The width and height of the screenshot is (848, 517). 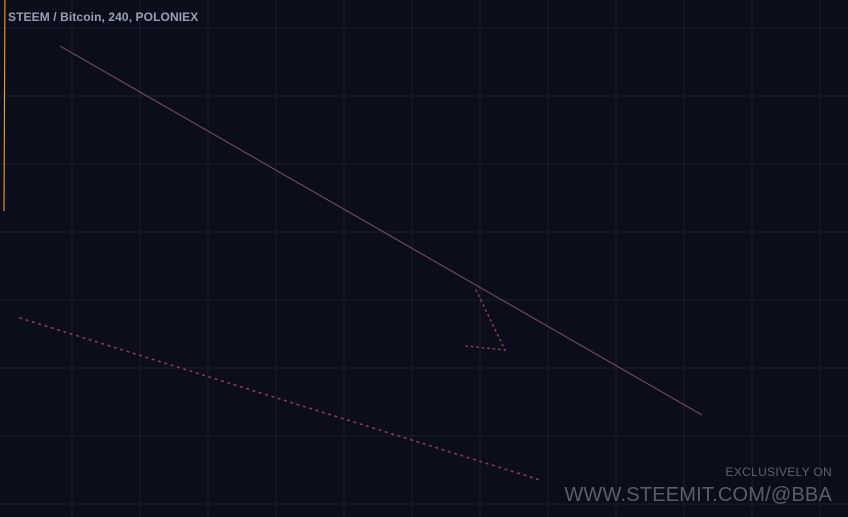 I want to click on watermark-line-1: EXCLUSIVELY ON, so click(x=778, y=472).